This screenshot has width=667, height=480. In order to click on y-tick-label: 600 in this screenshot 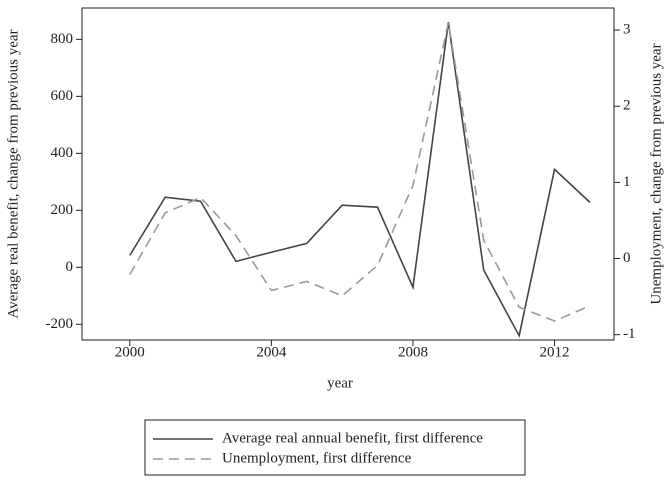, I will do `click(62, 96)`.